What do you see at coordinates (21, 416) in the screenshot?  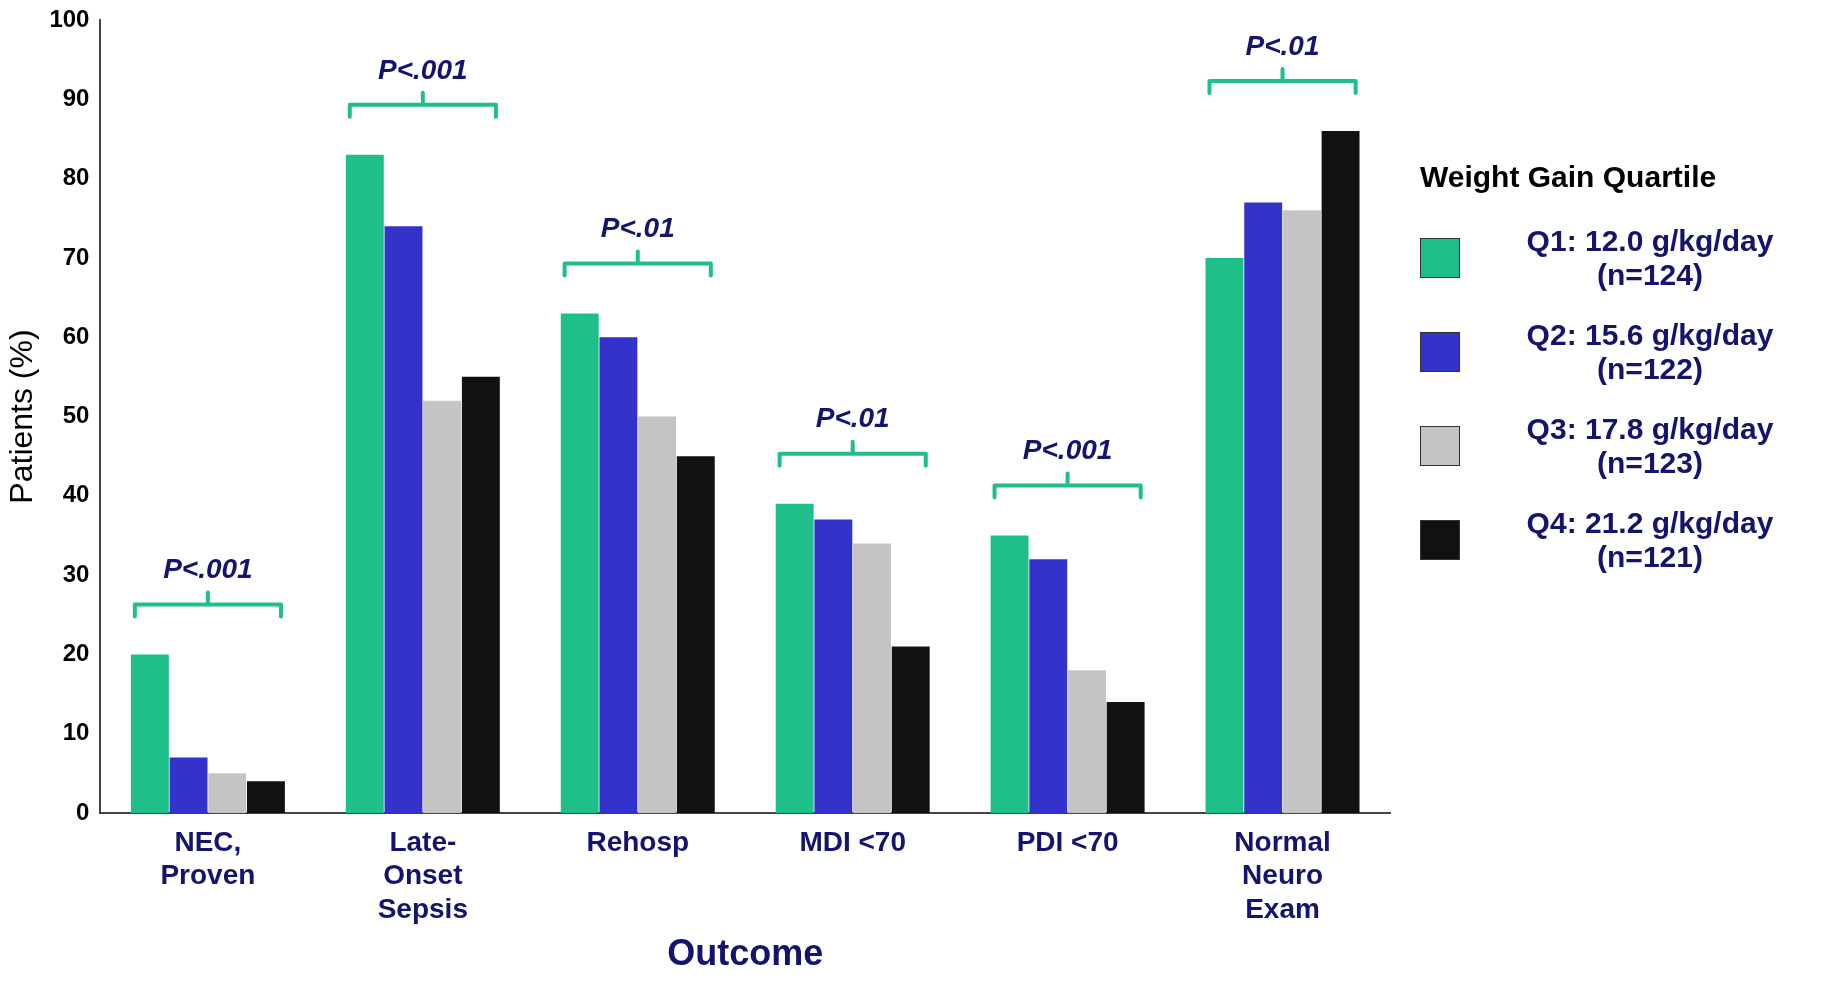 I see `y-axis-title: Patients (%)` at bounding box center [21, 416].